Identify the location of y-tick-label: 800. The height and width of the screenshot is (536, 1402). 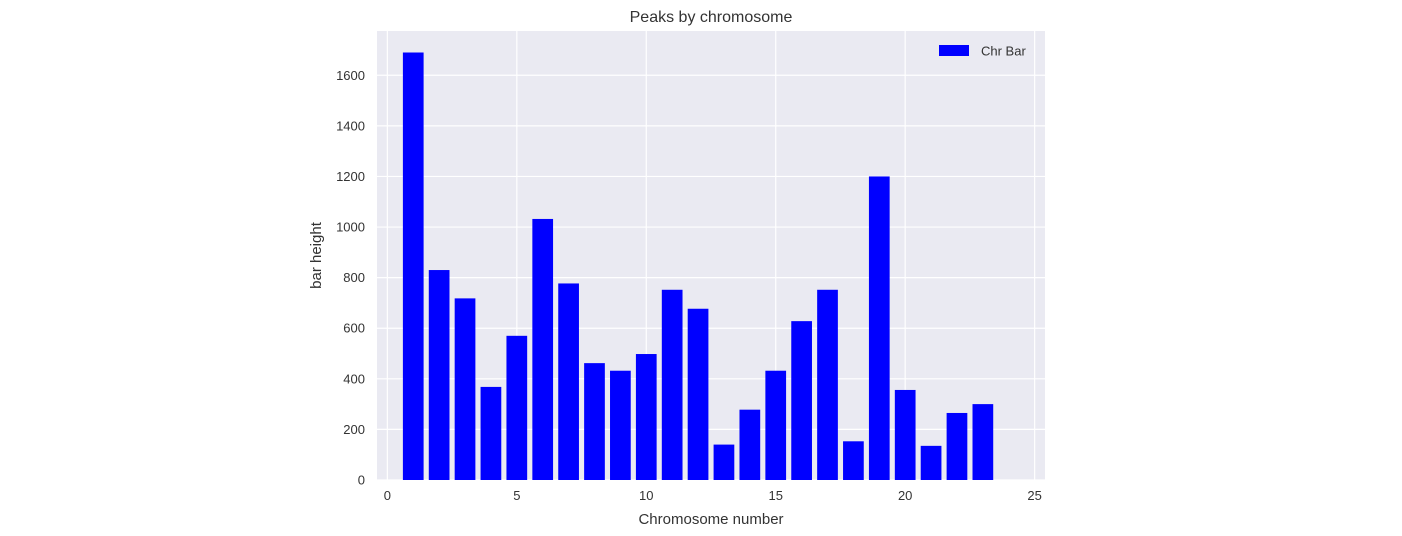
(354, 277).